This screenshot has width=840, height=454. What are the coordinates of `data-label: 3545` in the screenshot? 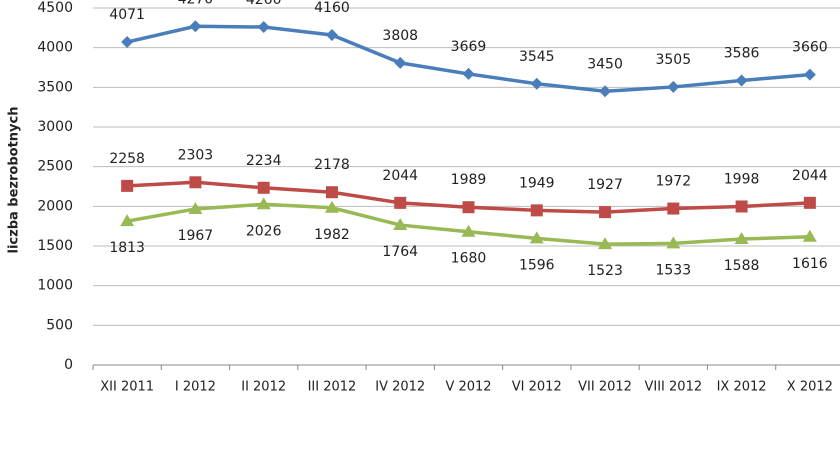 It's located at (537, 57).